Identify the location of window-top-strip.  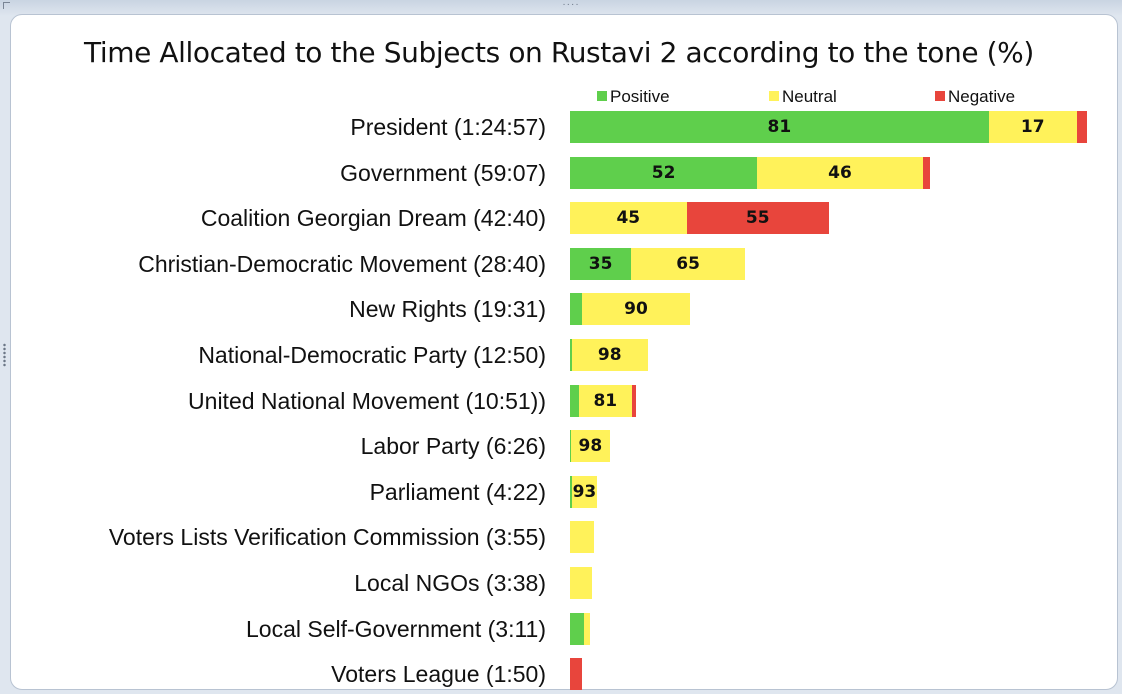
(561, 8).